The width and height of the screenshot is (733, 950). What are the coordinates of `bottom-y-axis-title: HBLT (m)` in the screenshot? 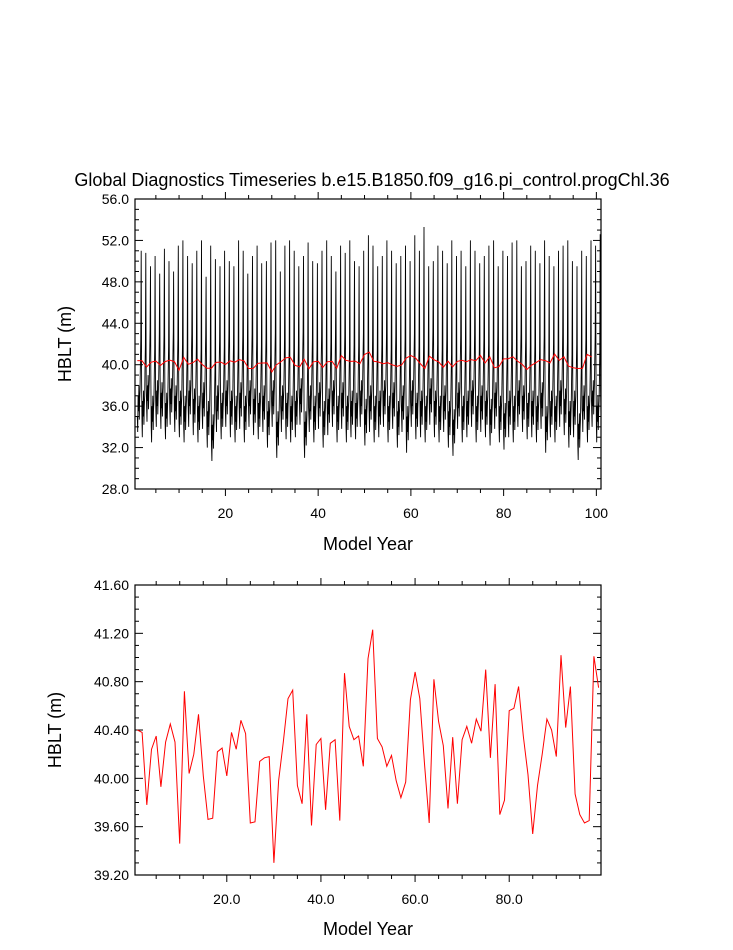 It's located at (55, 730).